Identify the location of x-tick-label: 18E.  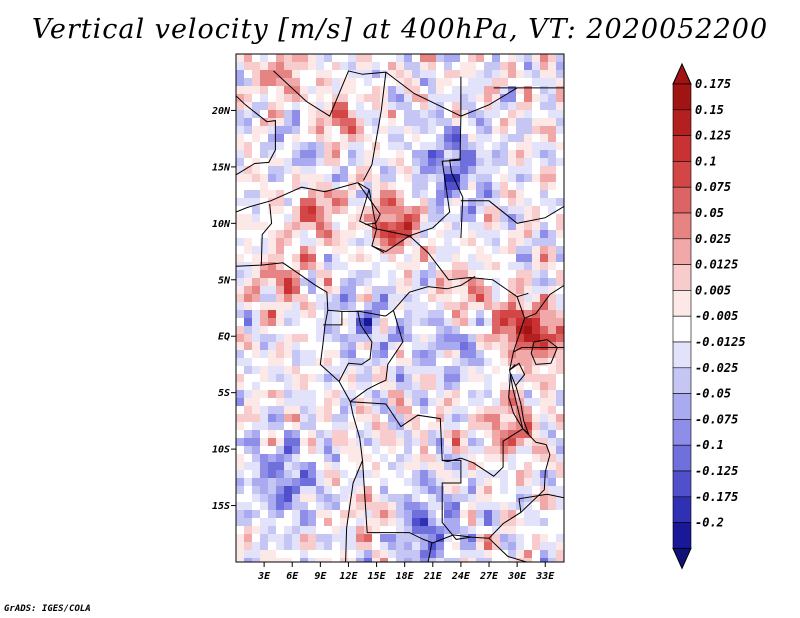
(405, 576).